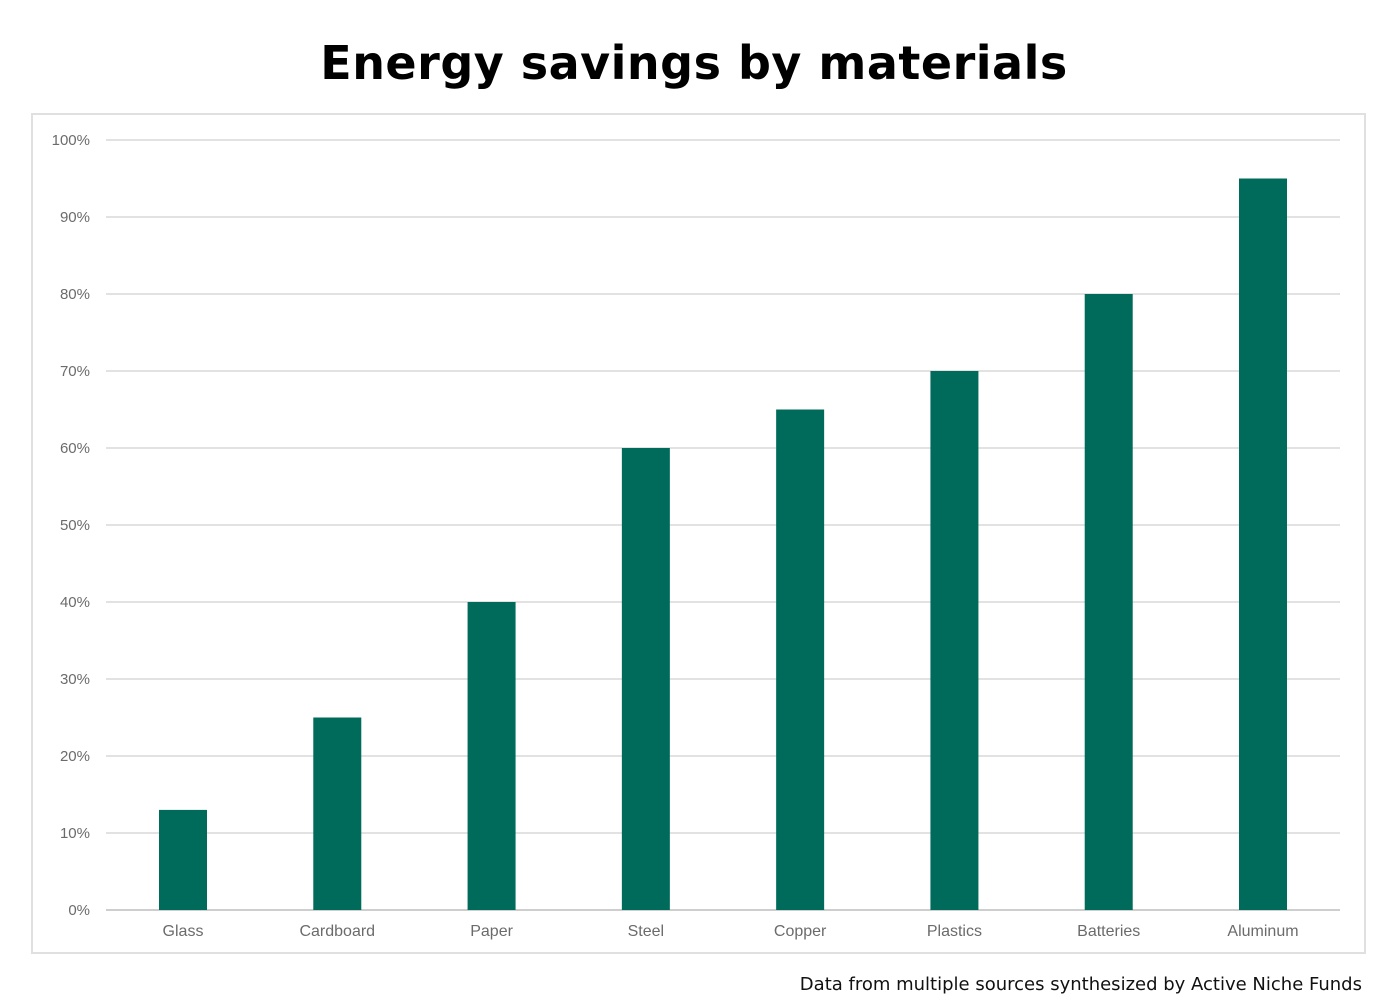 This screenshot has height=1000, width=1400. Describe the element at coordinates (694, 63) in the screenshot. I see `chart-title: Energy savings by materials` at that location.